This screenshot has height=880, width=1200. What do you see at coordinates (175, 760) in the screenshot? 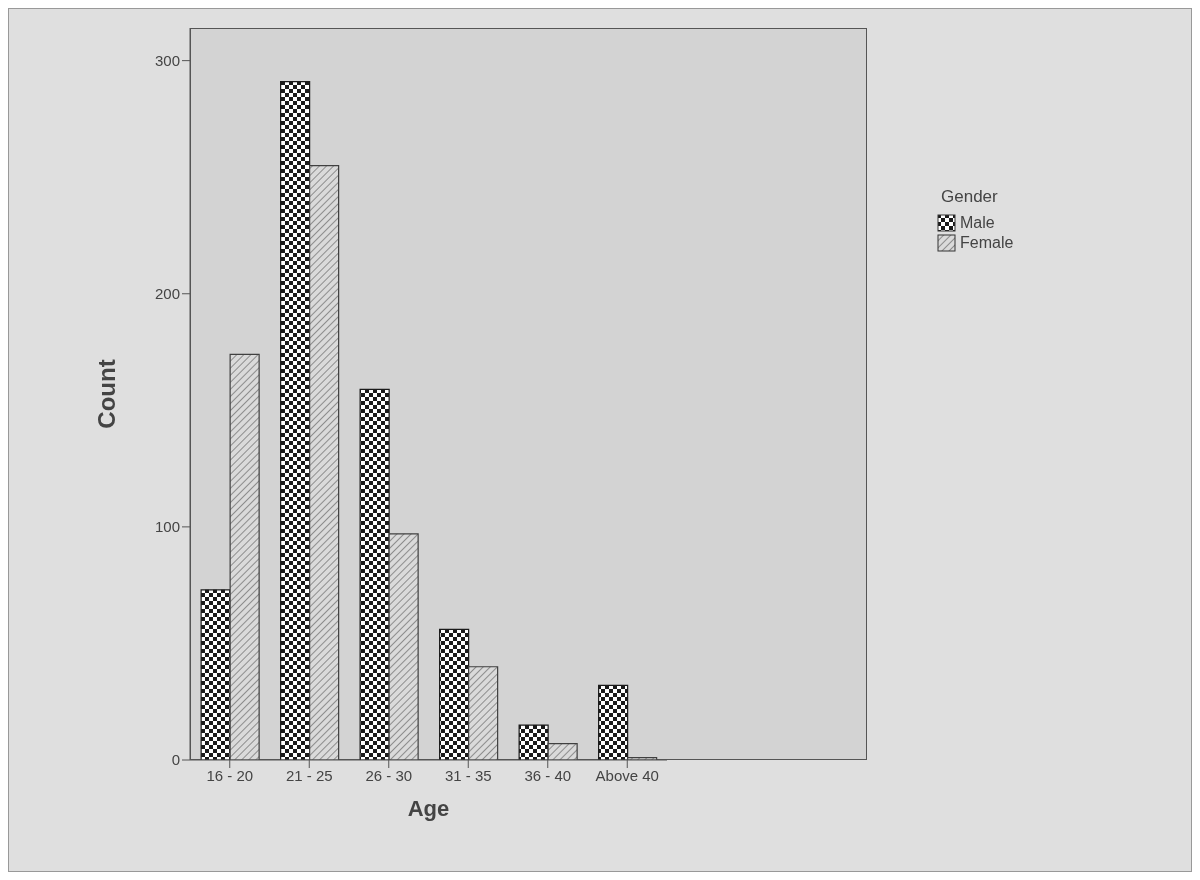
I see `y-tick-label: 0` at bounding box center [175, 760].